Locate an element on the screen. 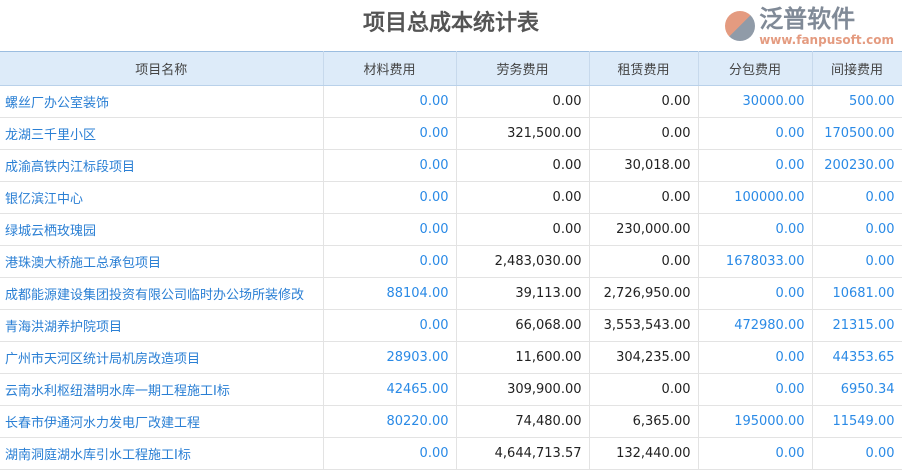 The width and height of the screenshot is (902, 470). column-header: 租赁费用 is located at coordinates (644, 68).